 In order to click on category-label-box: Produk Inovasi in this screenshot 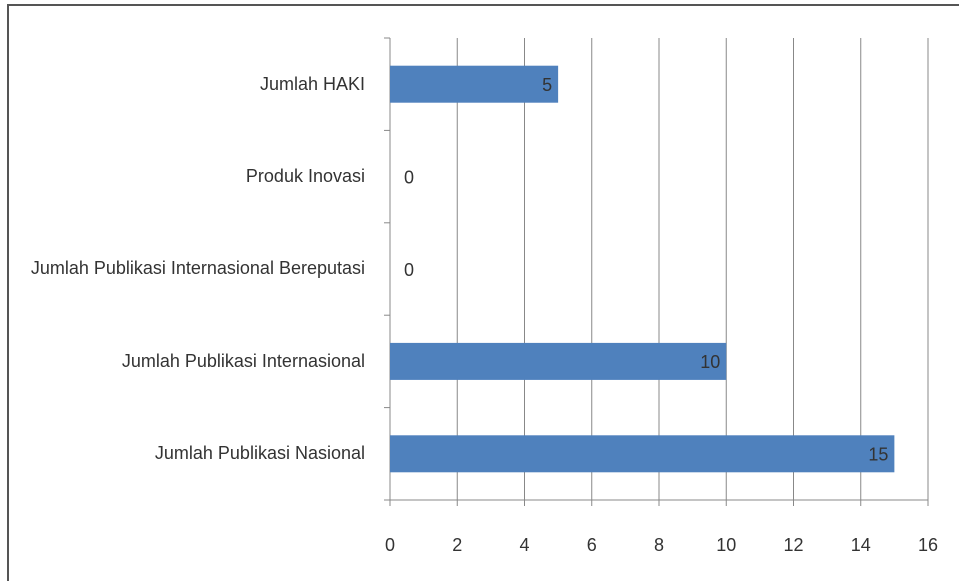, I will do `click(197, 176)`.